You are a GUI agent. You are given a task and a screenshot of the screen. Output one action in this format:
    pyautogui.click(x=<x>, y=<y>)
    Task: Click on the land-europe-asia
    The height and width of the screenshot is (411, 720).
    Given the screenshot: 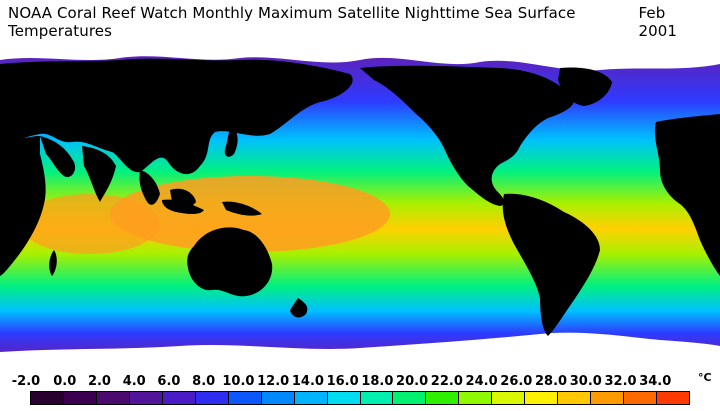 What is the action you would take?
    pyautogui.click(x=176, y=116)
    